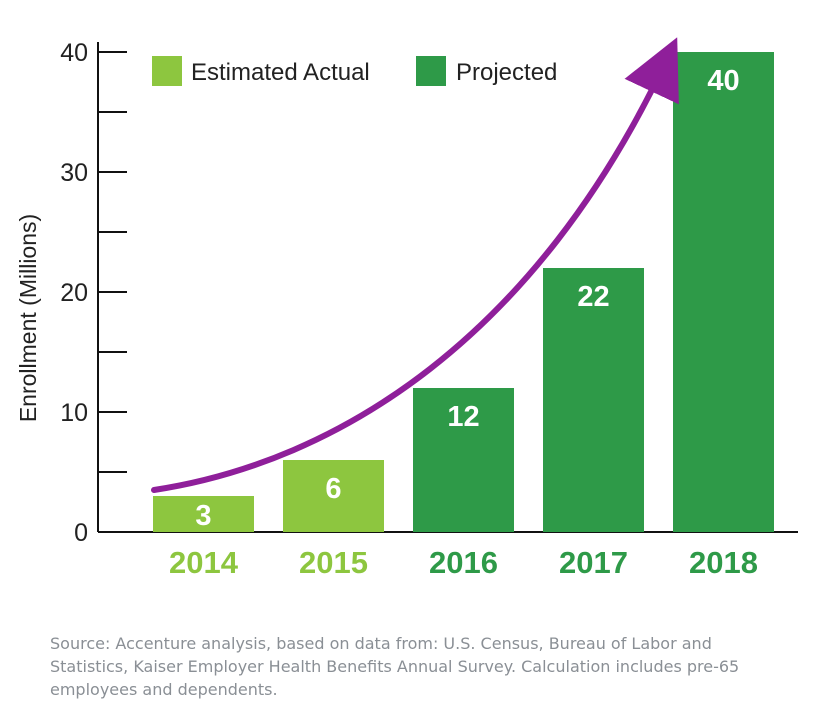 This screenshot has width=813, height=723. I want to click on bar-value-label-2016: 12, so click(463, 417).